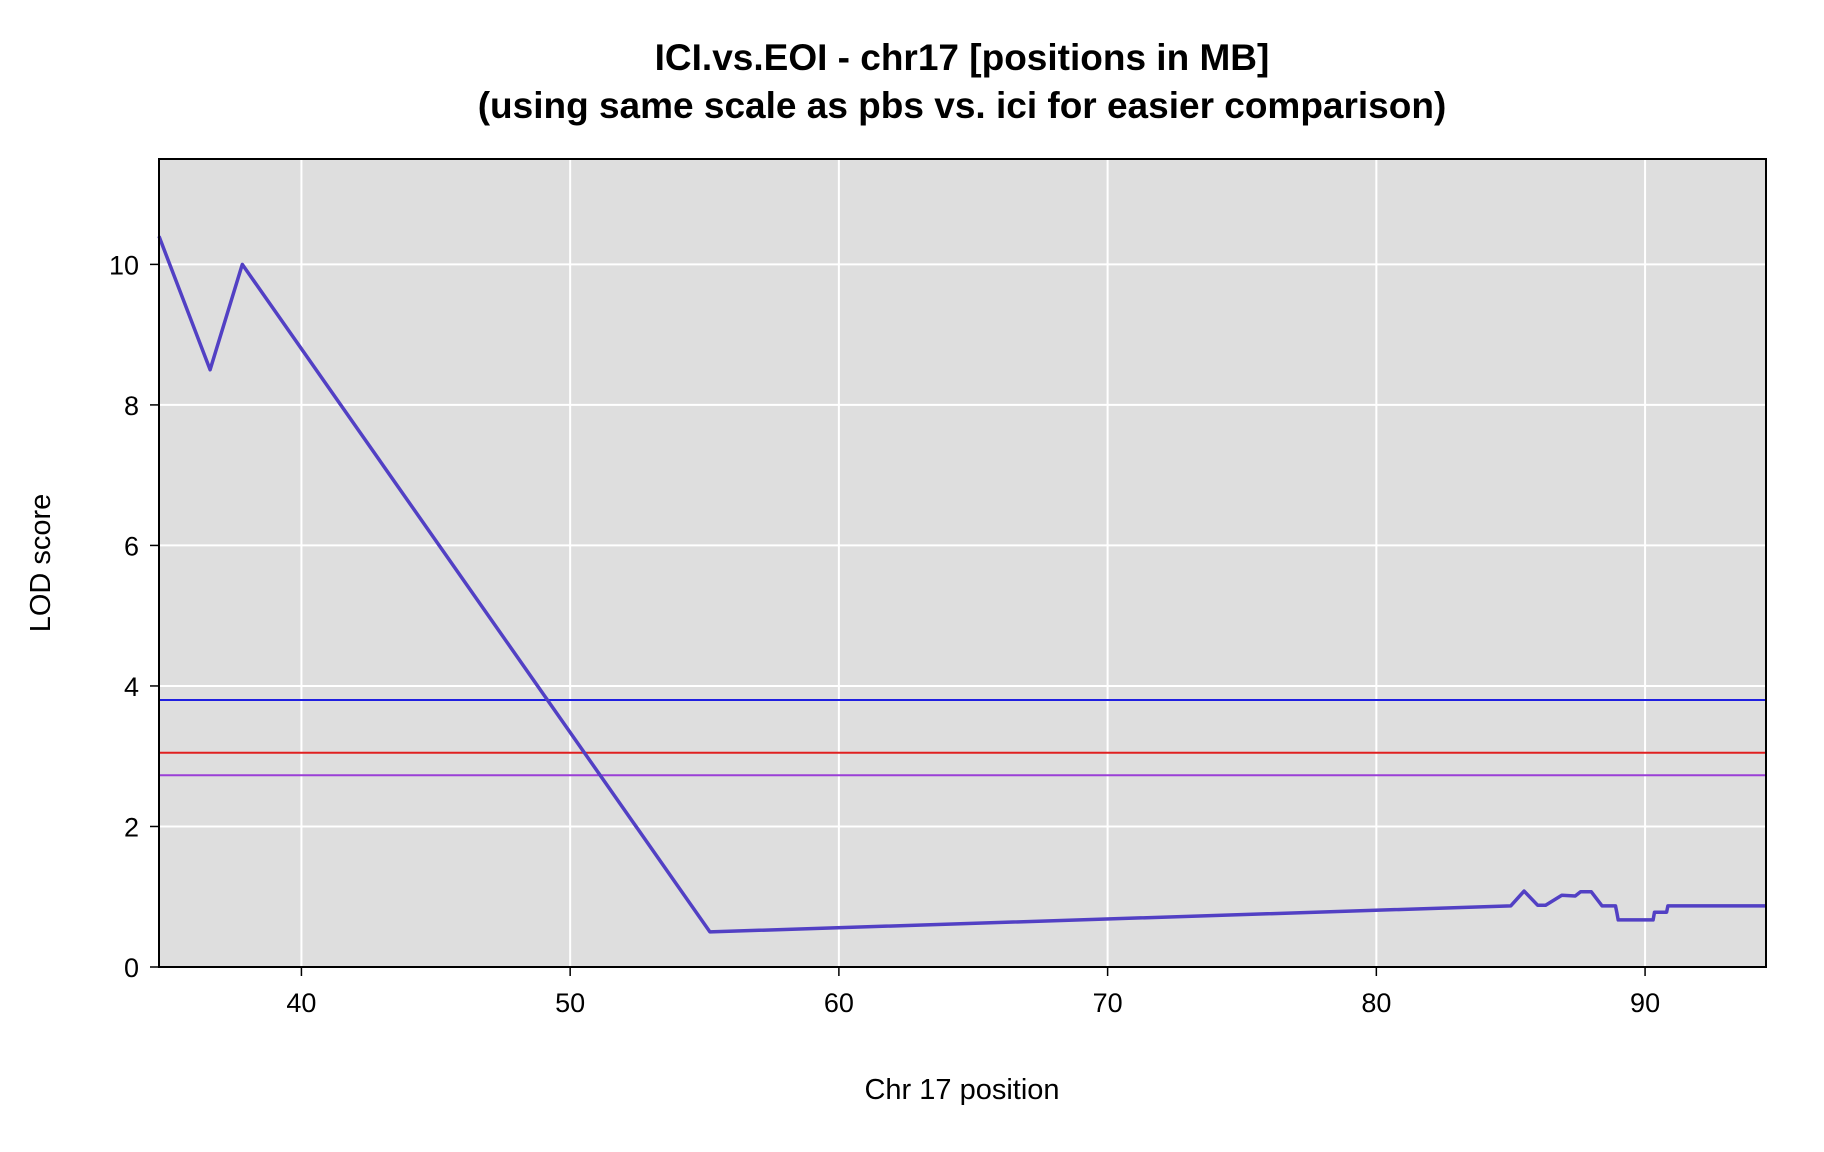 Image resolution: width=1824 pixels, height=1152 pixels. What do you see at coordinates (961, 1090) in the screenshot?
I see `x-axis-label: Chr 17 position` at bounding box center [961, 1090].